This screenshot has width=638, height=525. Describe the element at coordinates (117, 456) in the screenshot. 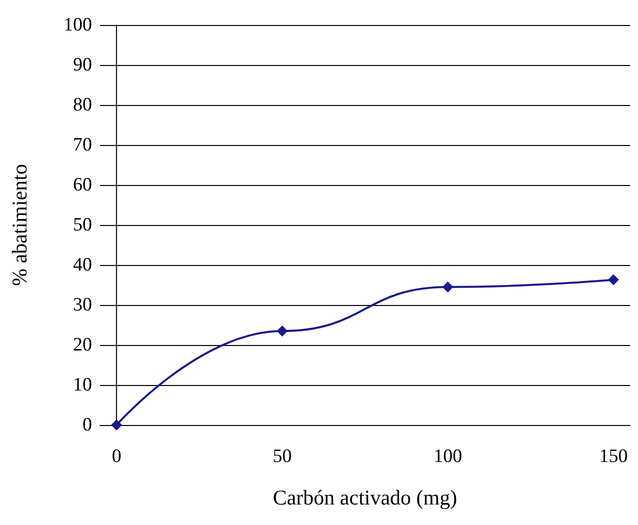

I see `x-tick-label: 0` at that location.